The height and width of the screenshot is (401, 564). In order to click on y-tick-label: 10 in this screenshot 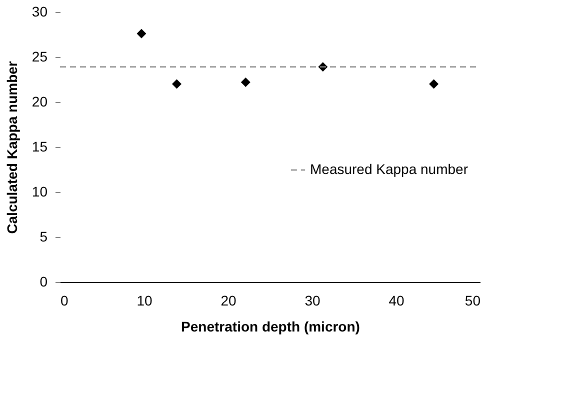, I will do `click(40, 192)`.